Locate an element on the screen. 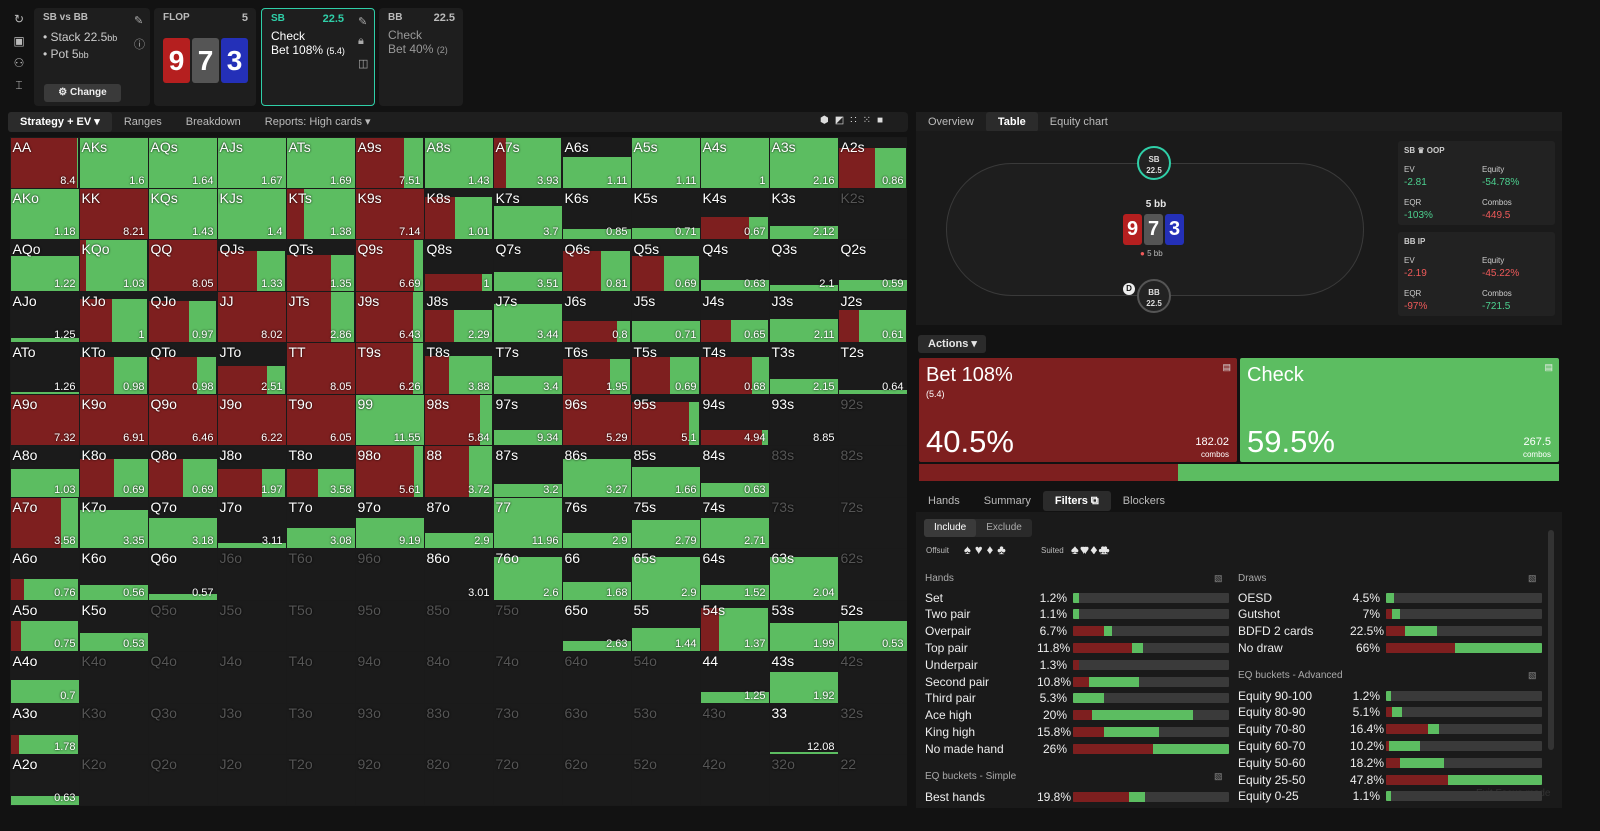  hand-cell: K7s 3.7 is located at coordinates (527, 214).